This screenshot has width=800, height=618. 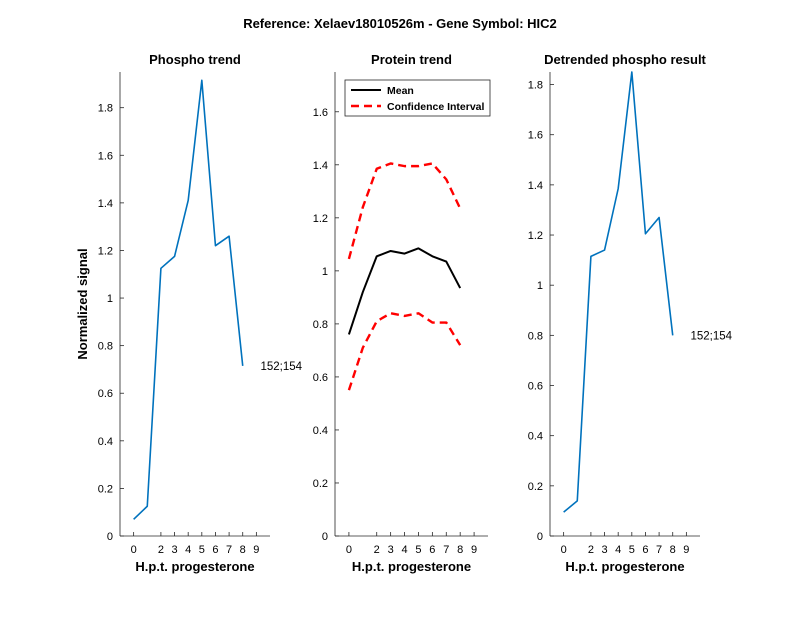 I want to click on y-axis-label: Normalized signal, so click(x=82, y=303).